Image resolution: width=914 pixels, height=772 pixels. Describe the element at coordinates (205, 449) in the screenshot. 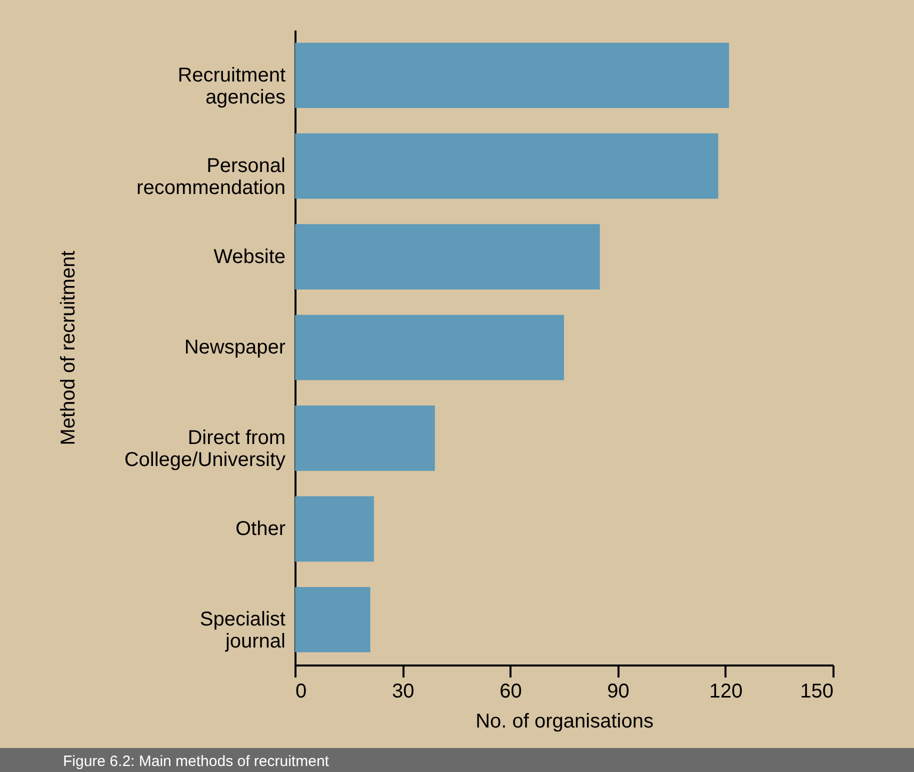

I see `y-tick-label: Direct from College/University` at that location.